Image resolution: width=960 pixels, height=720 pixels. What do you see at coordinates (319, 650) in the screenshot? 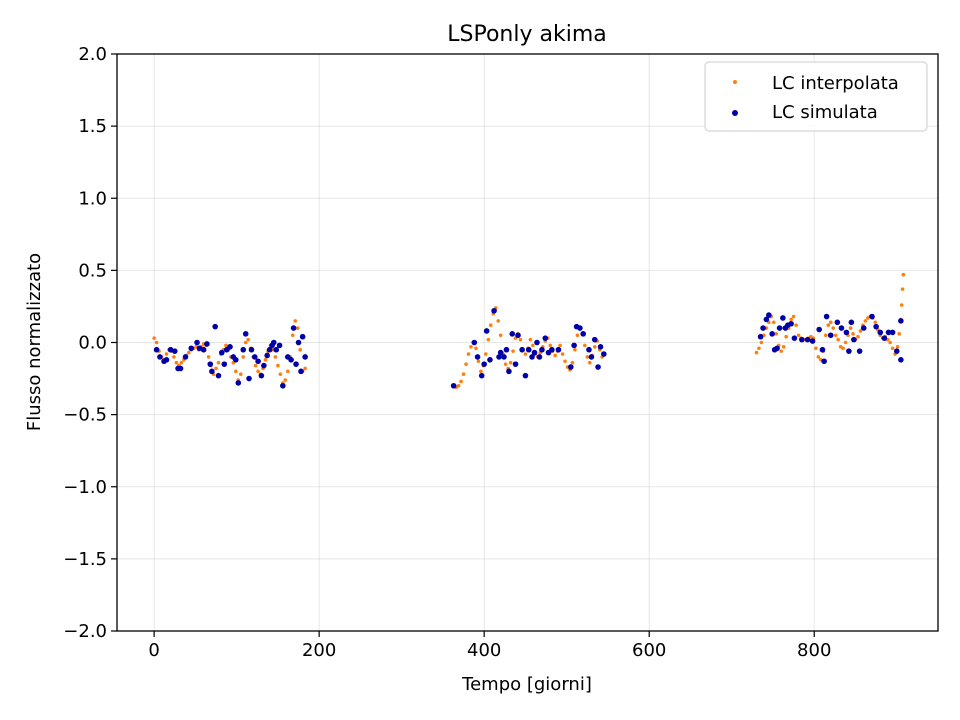
I see `x-tick-label: 200` at bounding box center [319, 650].